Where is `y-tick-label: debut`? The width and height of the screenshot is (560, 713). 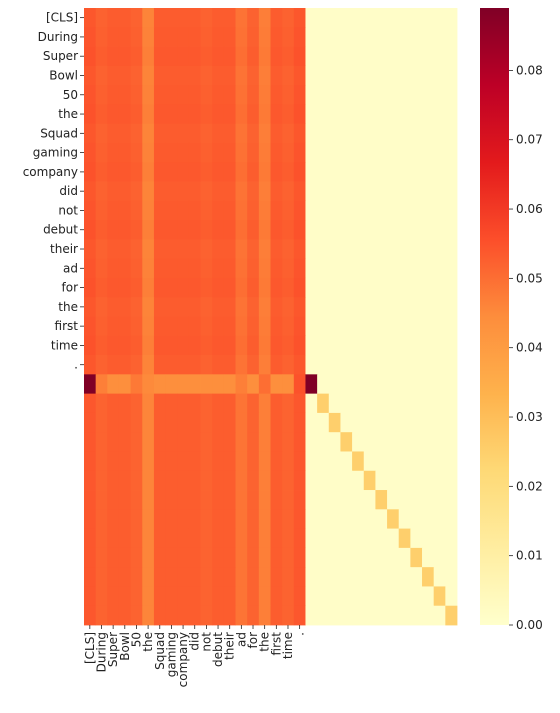
y-tick-label: debut is located at coordinates (60, 230).